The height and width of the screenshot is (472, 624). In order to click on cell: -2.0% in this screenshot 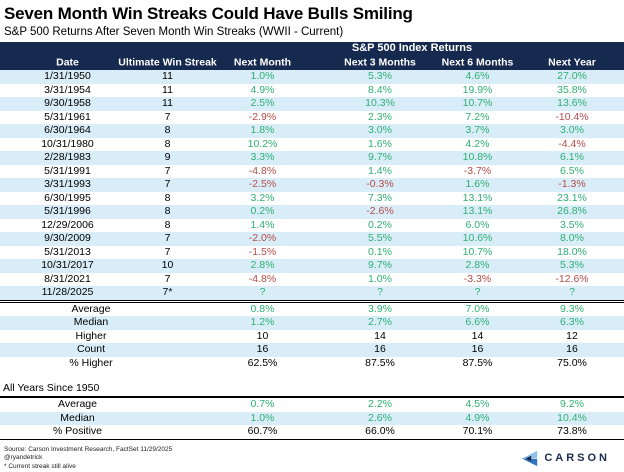, I will do `click(262, 239)`.